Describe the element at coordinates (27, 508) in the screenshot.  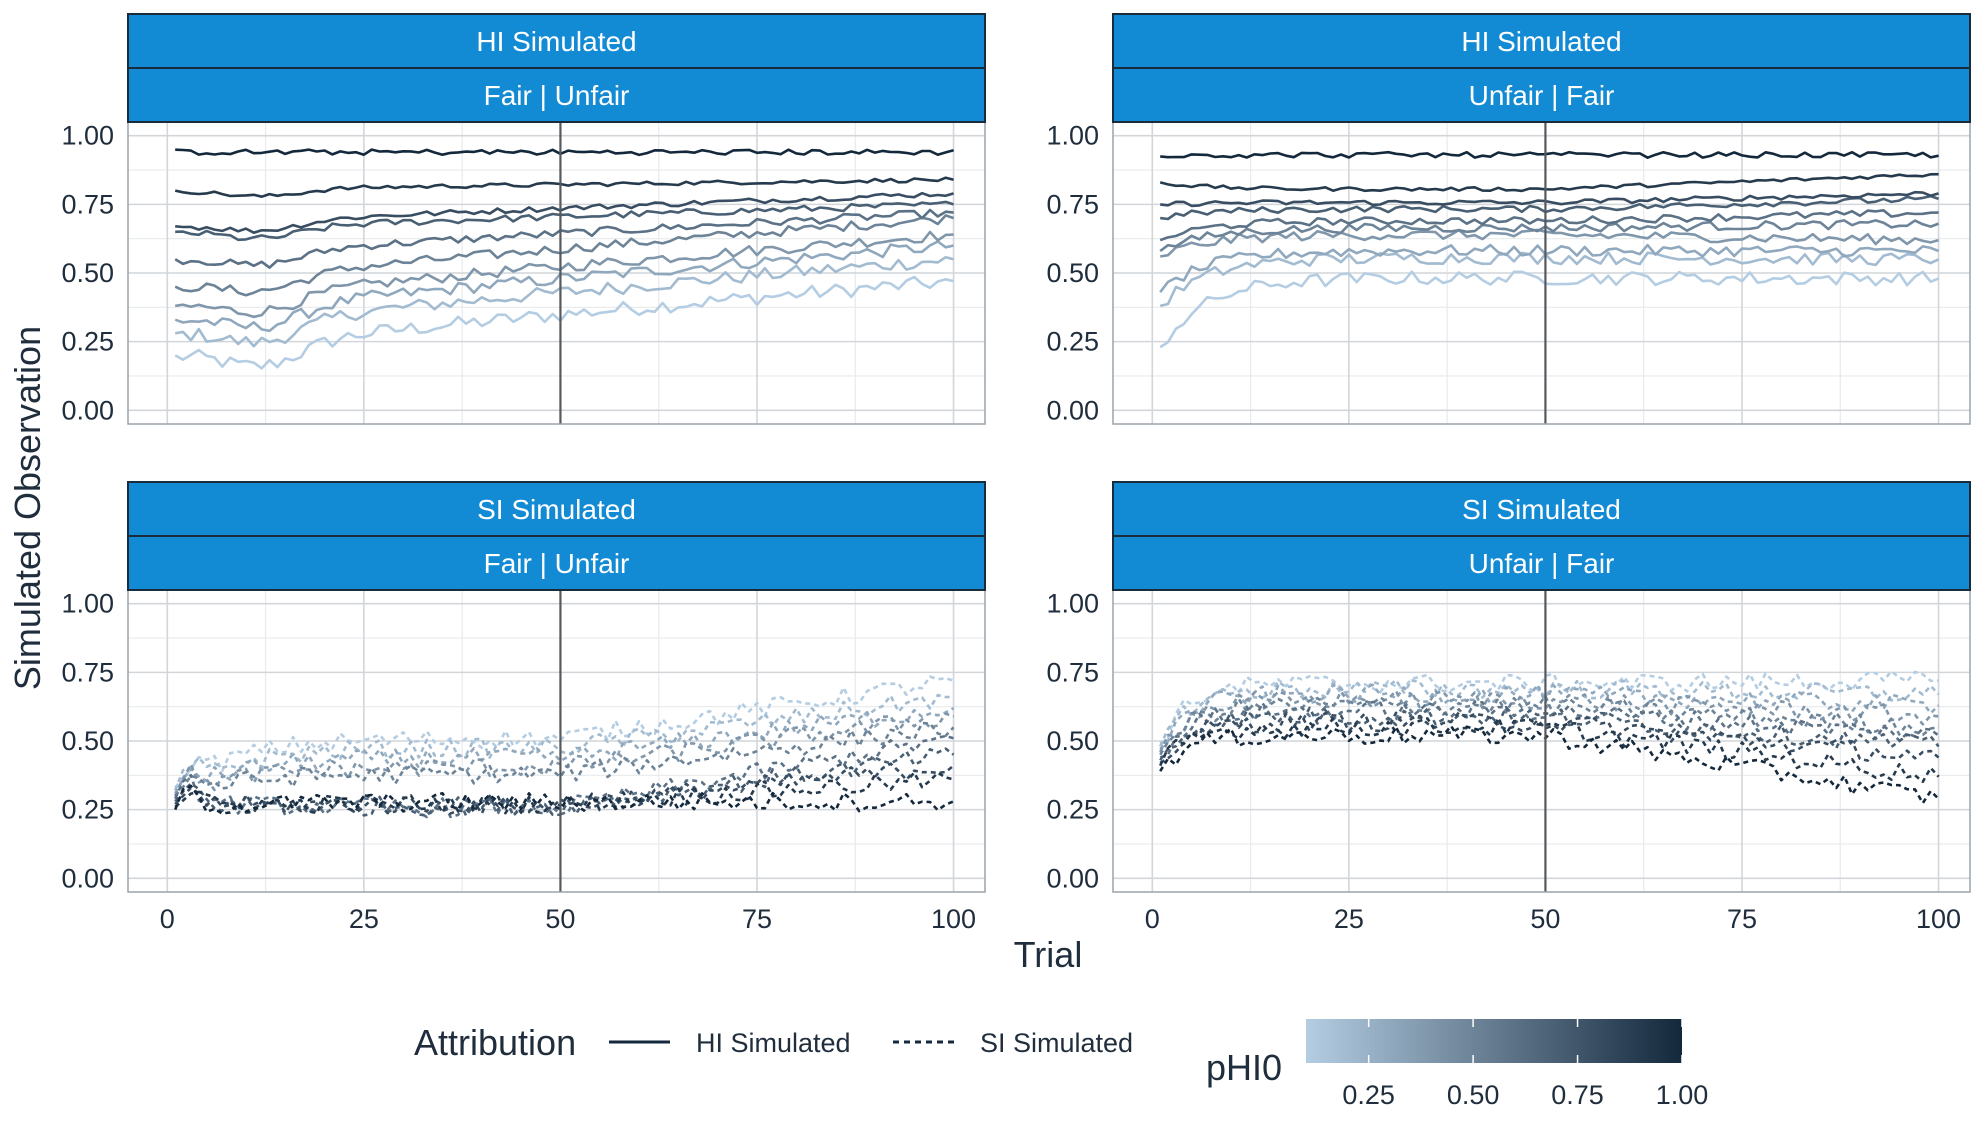
I see `y-axis-title: Simulated Observation` at that location.